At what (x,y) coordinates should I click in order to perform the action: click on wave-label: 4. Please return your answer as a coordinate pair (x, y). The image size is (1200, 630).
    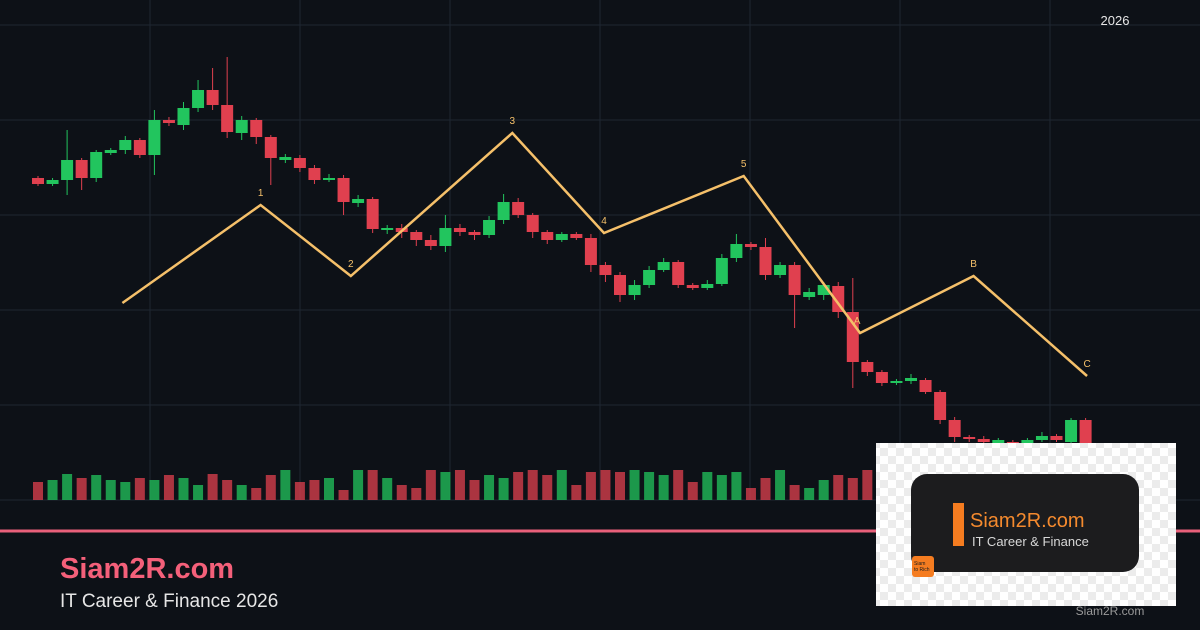
    Looking at the image, I should click on (604, 221).